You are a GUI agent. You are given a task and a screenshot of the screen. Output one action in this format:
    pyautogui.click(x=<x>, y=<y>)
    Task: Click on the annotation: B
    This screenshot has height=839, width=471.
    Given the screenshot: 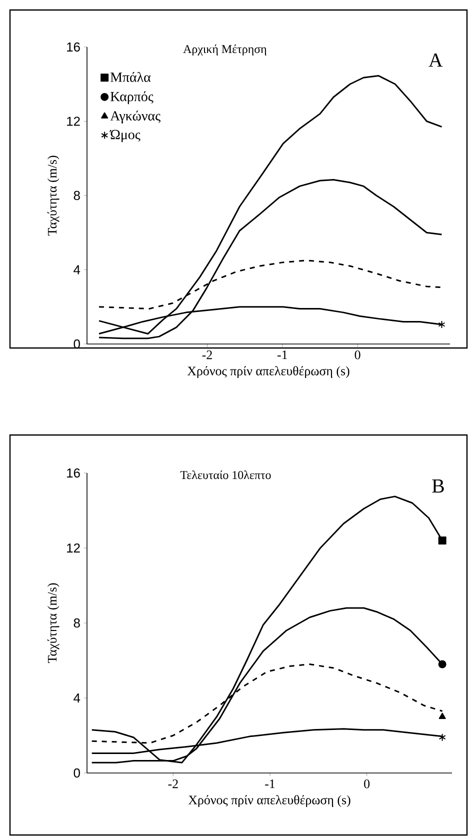 What is the action you would take?
    pyautogui.click(x=438, y=486)
    